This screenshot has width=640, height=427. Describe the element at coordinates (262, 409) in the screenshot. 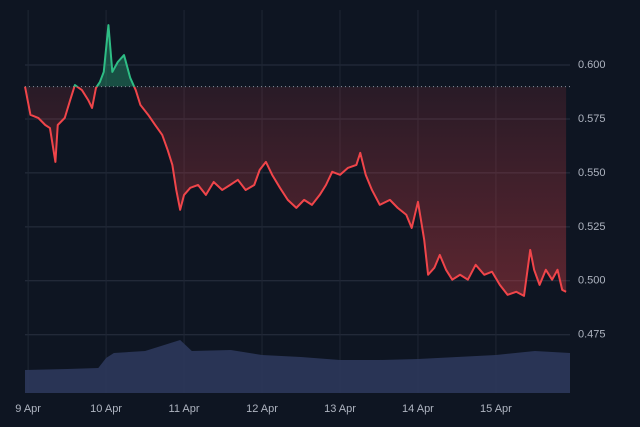

I see `x-tick-label: 12 Apr` at that location.